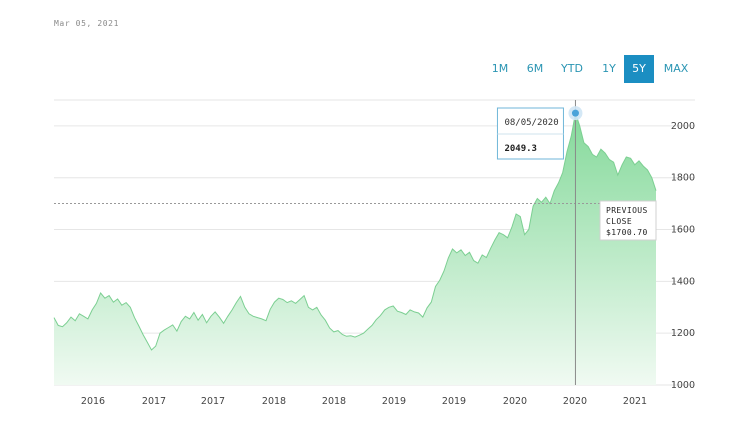 Image resolution: width=736 pixels, height=440 pixels. What do you see at coordinates (93, 401) in the screenshot?
I see `x-tick-label: 2016` at bounding box center [93, 401].